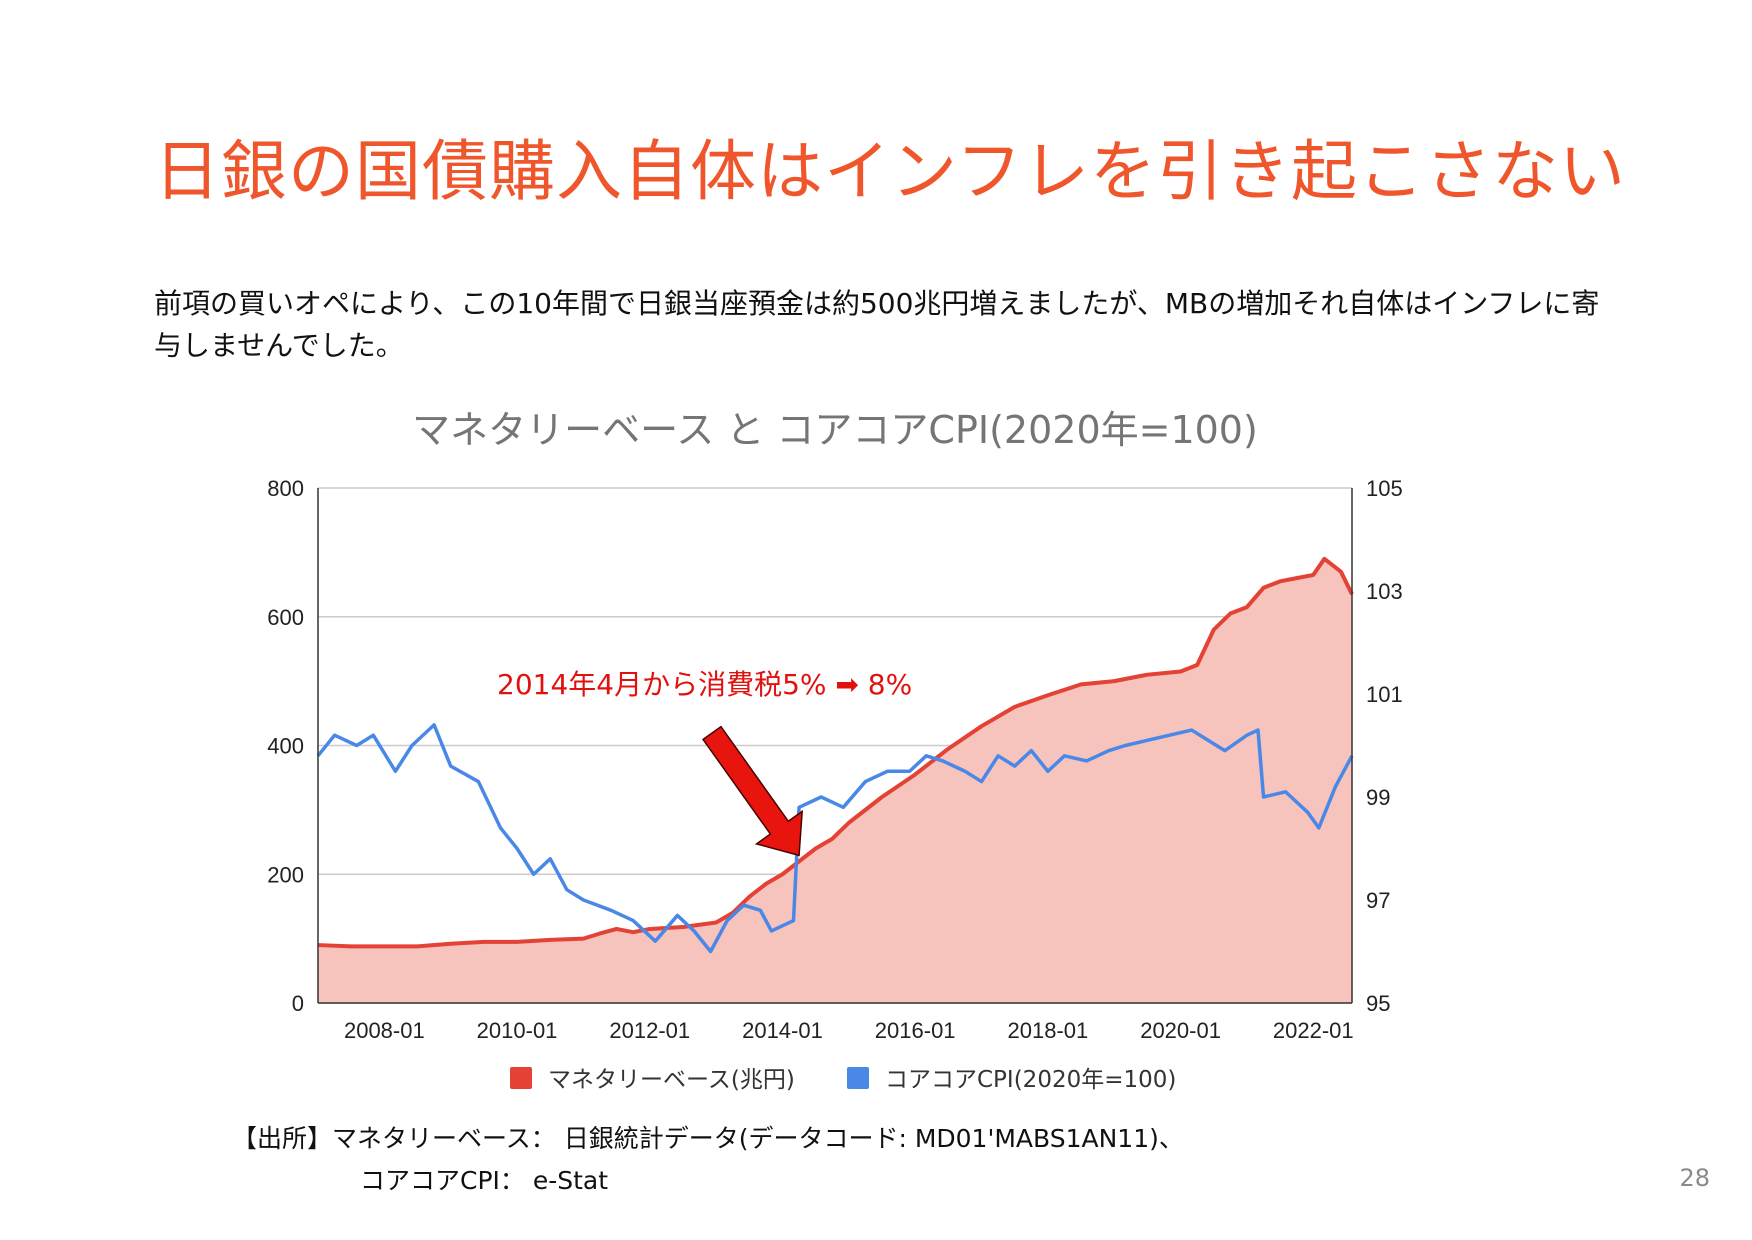 This screenshot has width=1752, height=1240. What do you see at coordinates (1378, 900) in the screenshot?
I see `y-right-tick-label: 97` at bounding box center [1378, 900].